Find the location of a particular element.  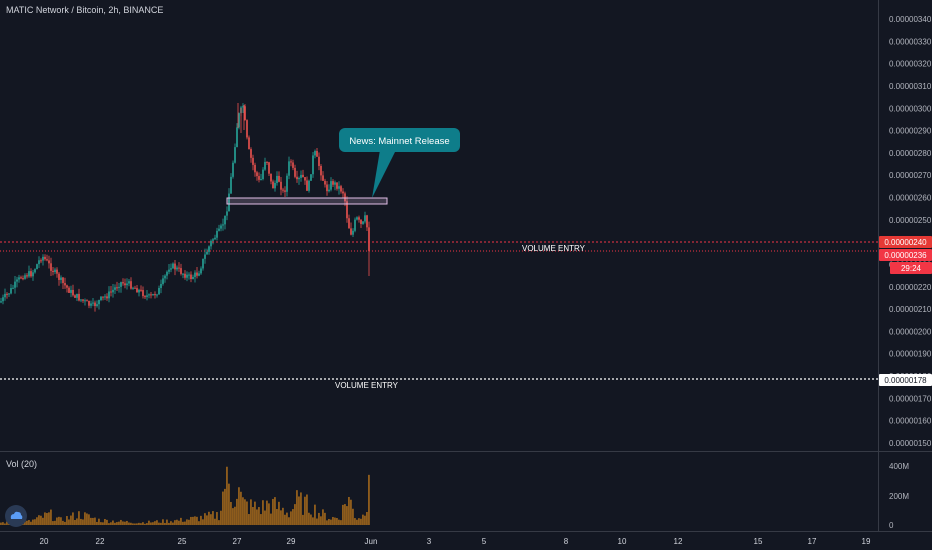

symbol-title: MATIC Network / Bitcoin, 2h, BINANCE is located at coordinates (85, 10).